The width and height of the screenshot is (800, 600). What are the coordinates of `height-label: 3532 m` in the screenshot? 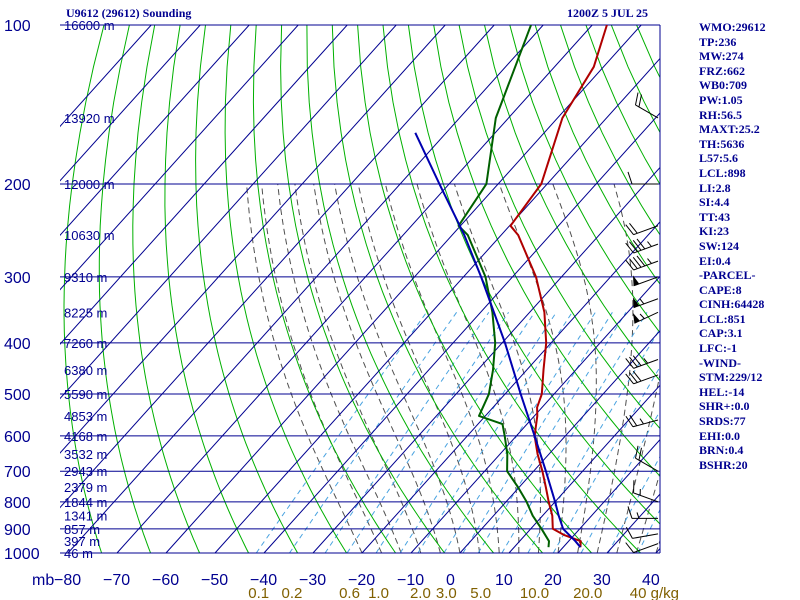 It's located at (85, 454).